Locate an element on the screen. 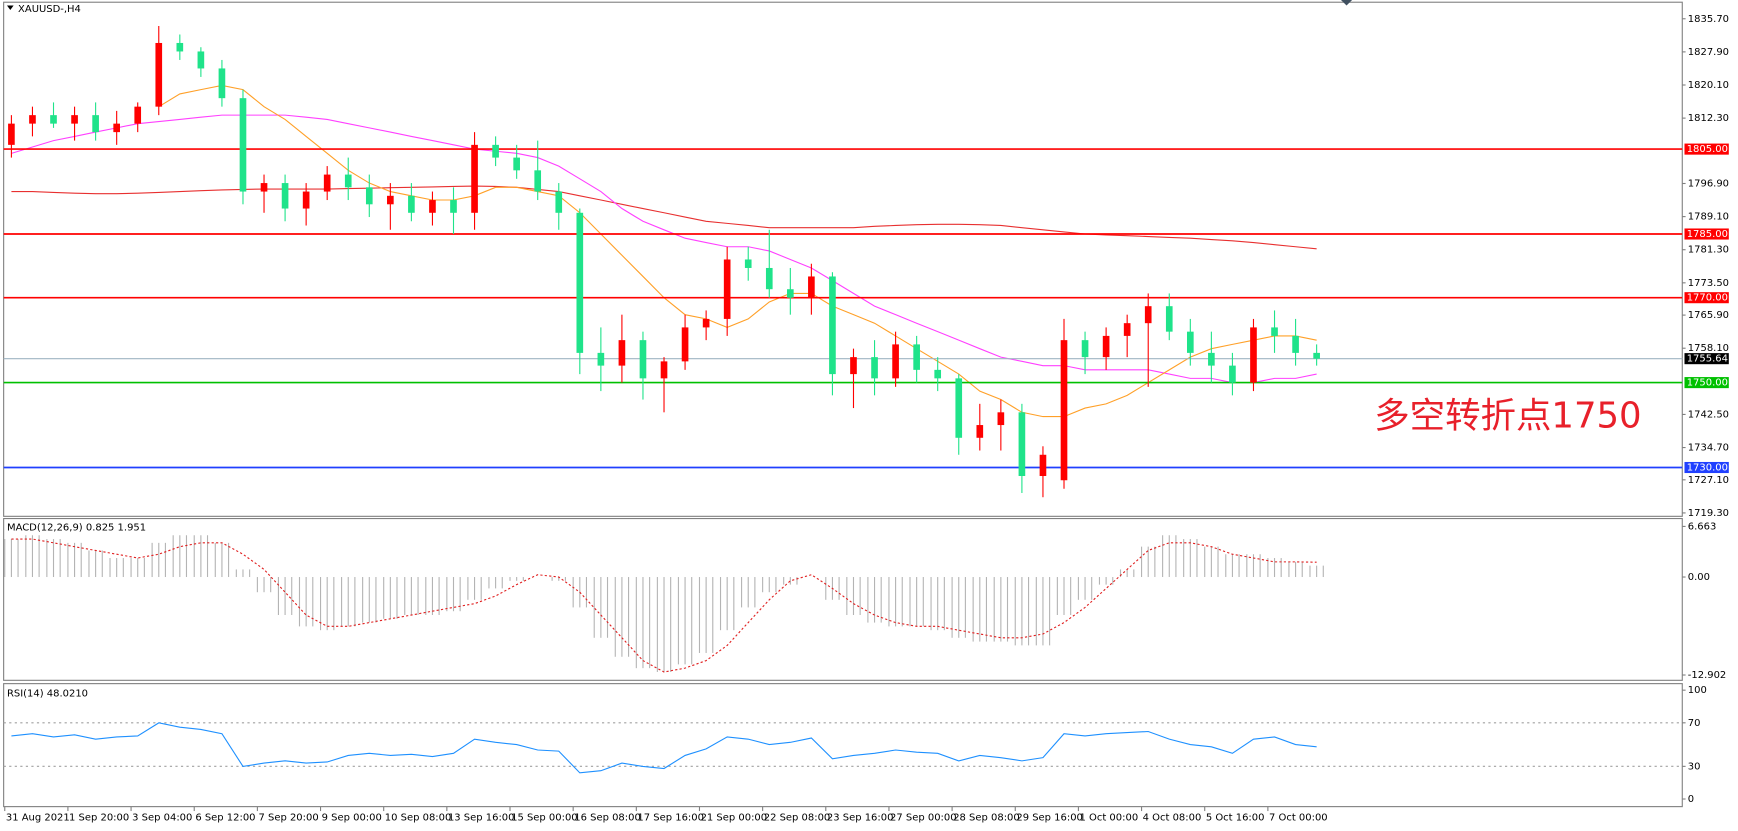 The height and width of the screenshot is (831, 1738). current-price-box is located at coordinates (1706, 359).